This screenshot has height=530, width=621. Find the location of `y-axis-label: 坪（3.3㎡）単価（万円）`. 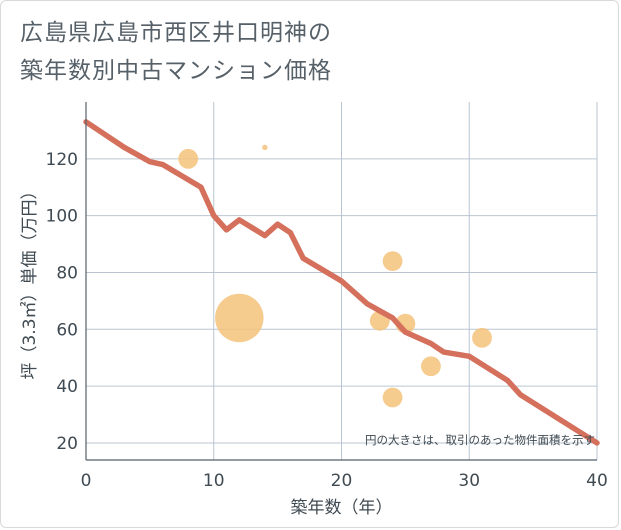

y-axis-label: 坪（3.3㎡）単価（万円） is located at coordinates (30, 280).